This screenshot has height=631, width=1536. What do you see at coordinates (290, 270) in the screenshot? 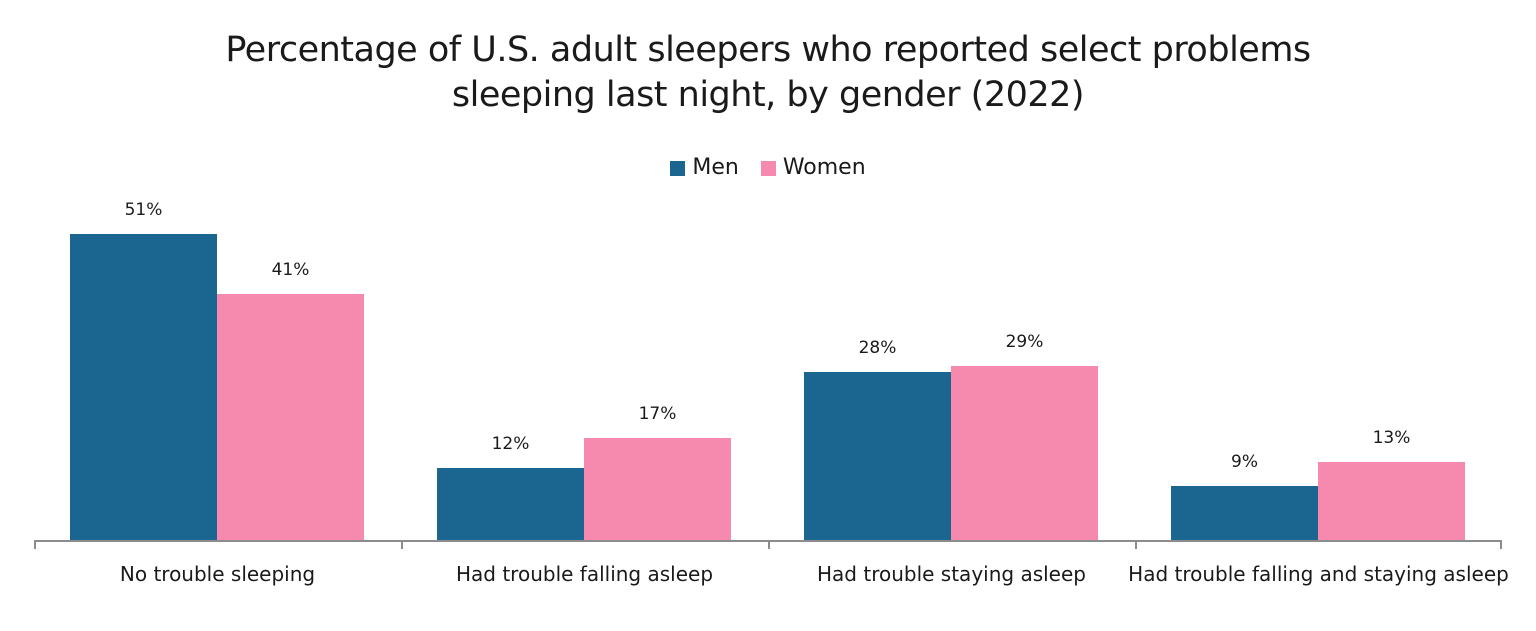
I see `data-label: 41%` at bounding box center [290, 270].